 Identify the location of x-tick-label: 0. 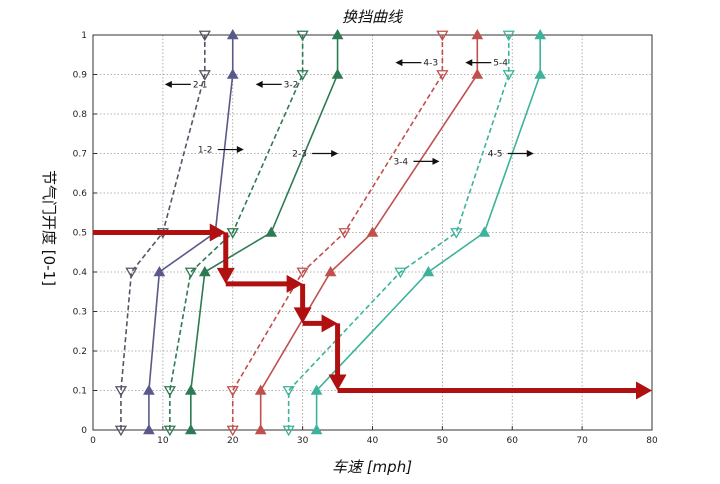
(93, 441).